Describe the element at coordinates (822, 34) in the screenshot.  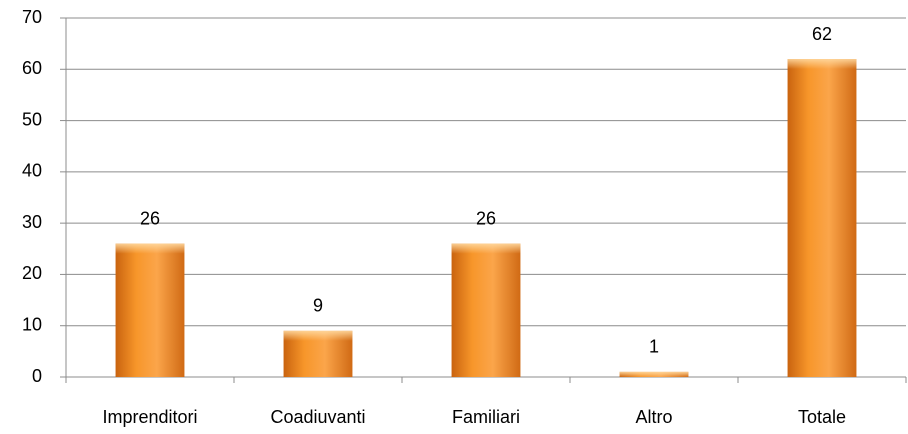
I see `data-label: 62` at that location.